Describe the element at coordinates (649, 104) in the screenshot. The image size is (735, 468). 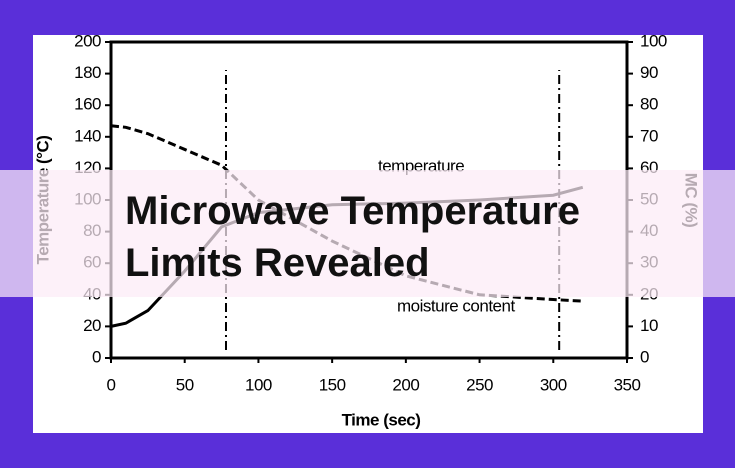
I see `y2-tick-label: 80` at that location.